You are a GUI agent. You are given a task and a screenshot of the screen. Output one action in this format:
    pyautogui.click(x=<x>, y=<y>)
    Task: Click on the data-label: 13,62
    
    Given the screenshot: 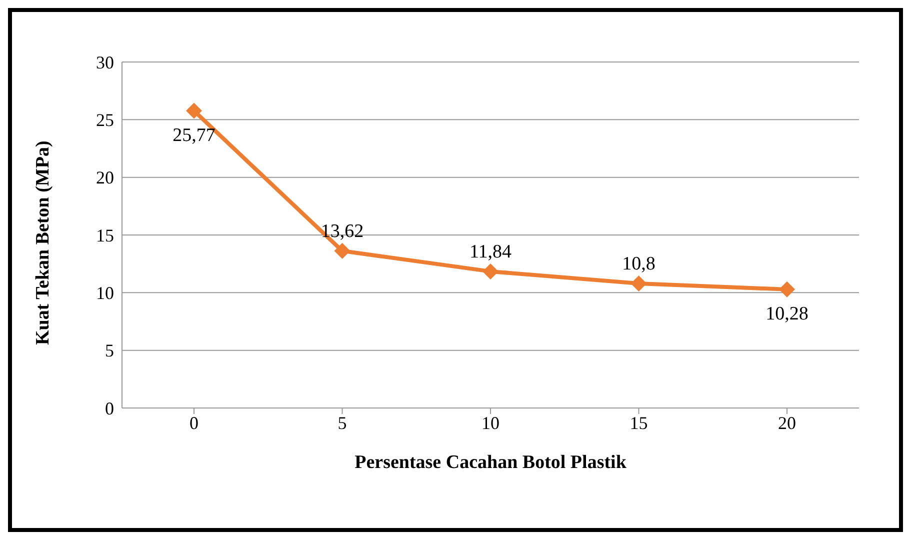 What is the action you would take?
    pyautogui.click(x=342, y=231)
    